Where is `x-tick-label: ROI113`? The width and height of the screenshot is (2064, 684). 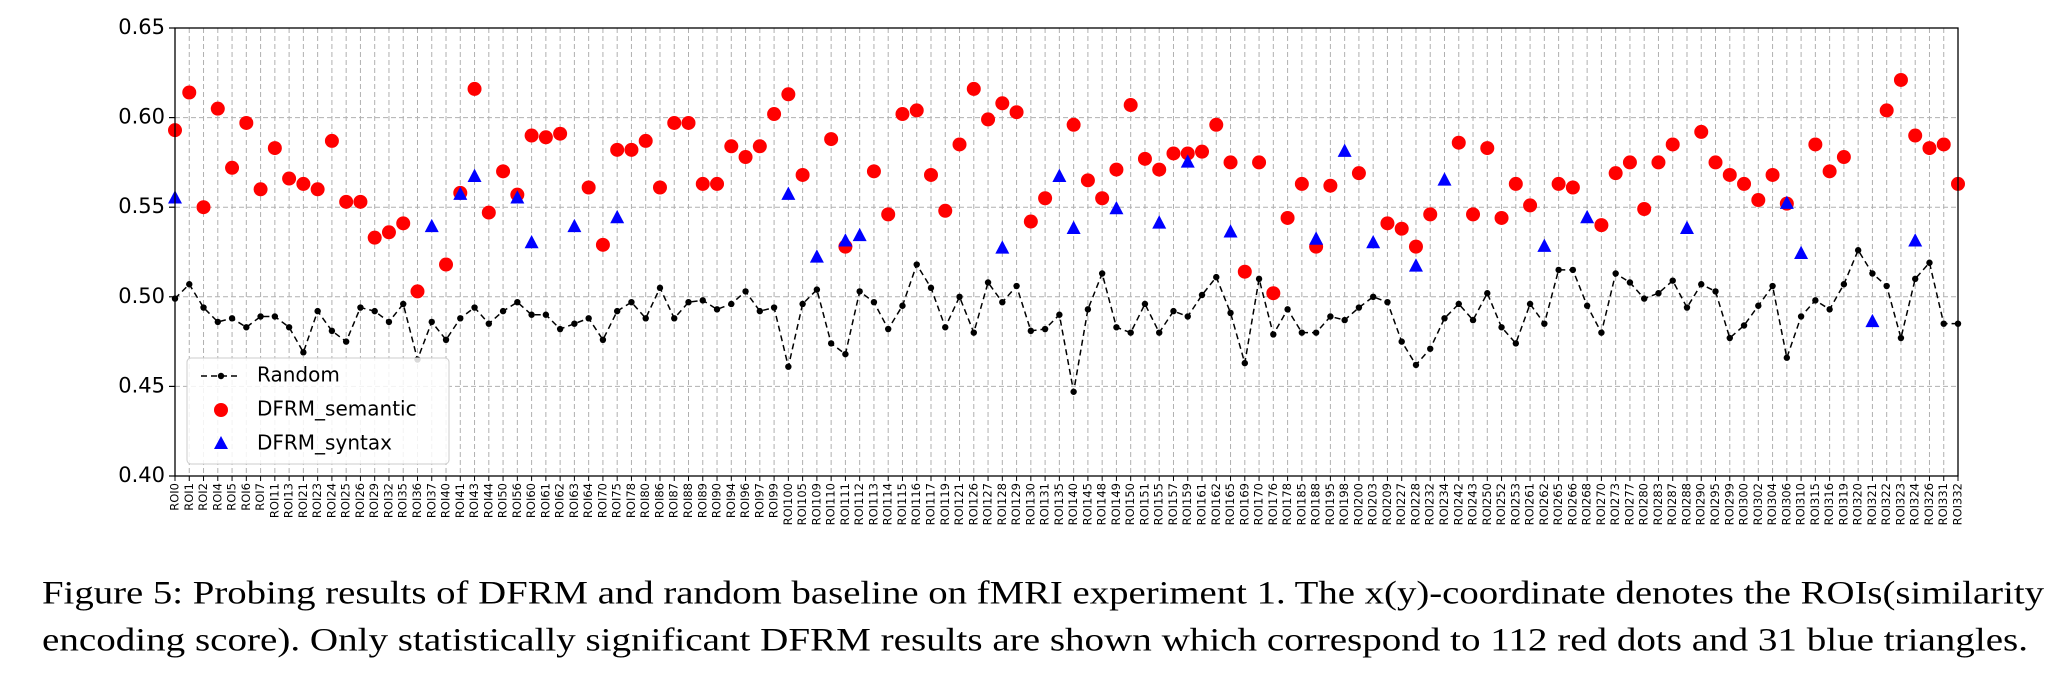
x-tick-label: ROI113 is located at coordinates (873, 504).